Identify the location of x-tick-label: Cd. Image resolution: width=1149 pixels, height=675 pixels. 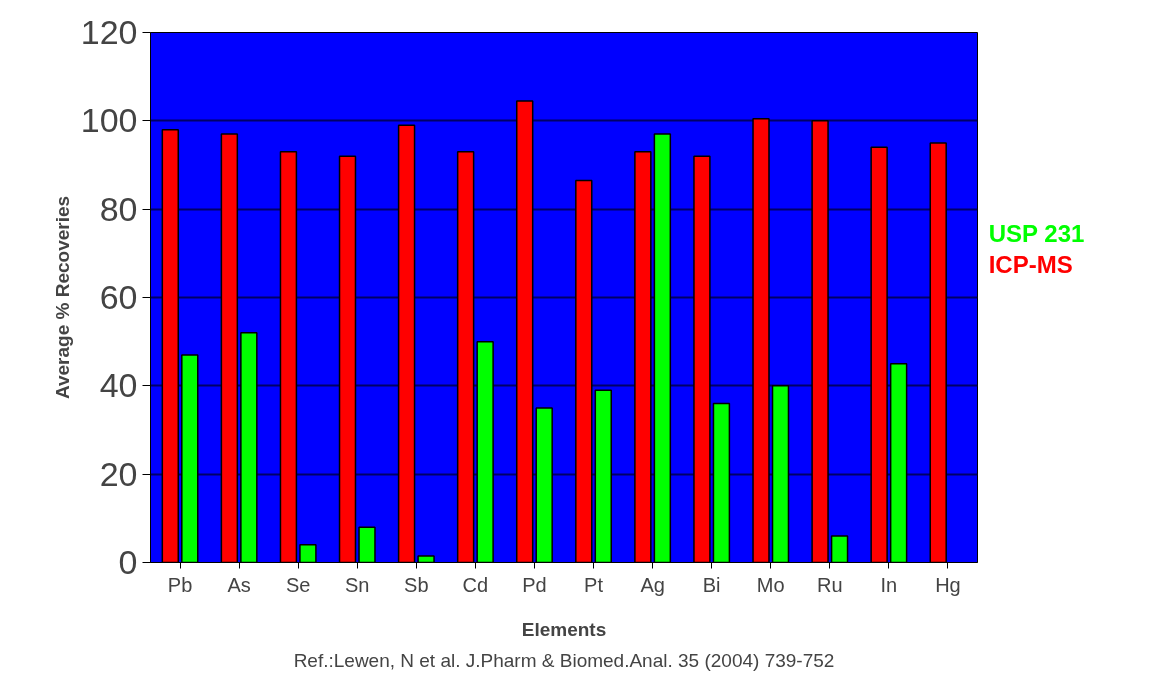
(475, 584).